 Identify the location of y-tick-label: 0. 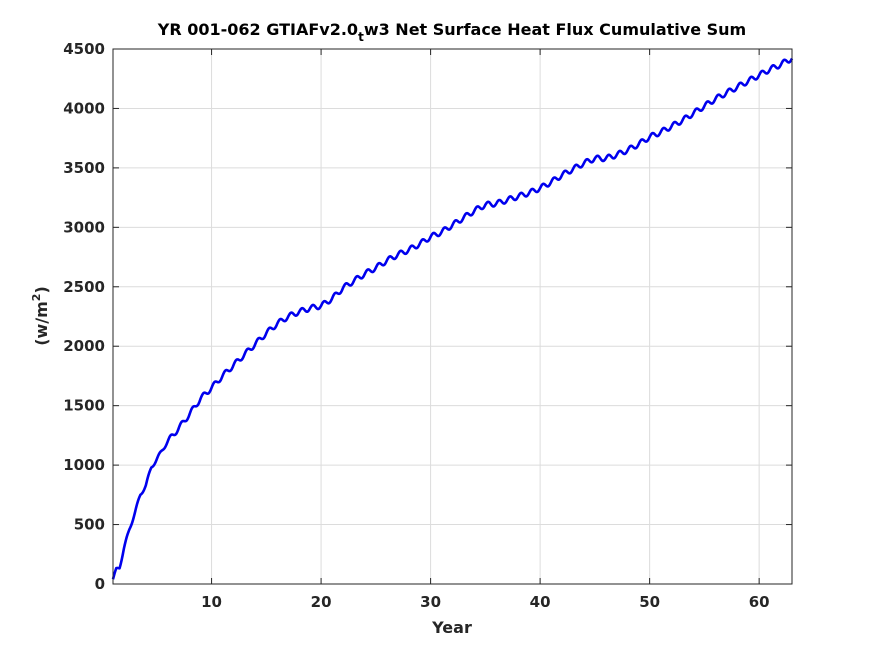
(100, 584).